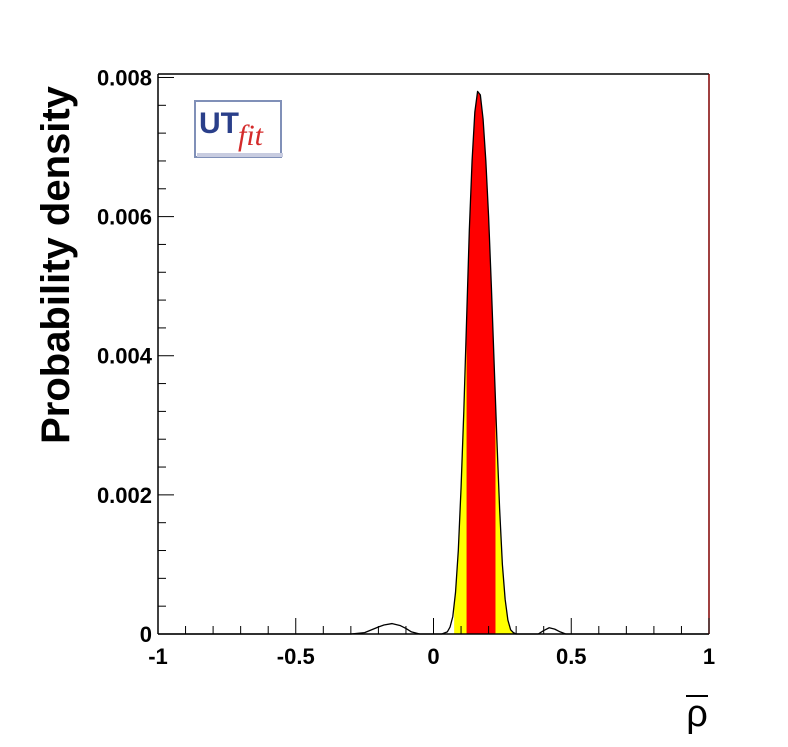  I want to click on logo-ut-text: UT, so click(219, 123).